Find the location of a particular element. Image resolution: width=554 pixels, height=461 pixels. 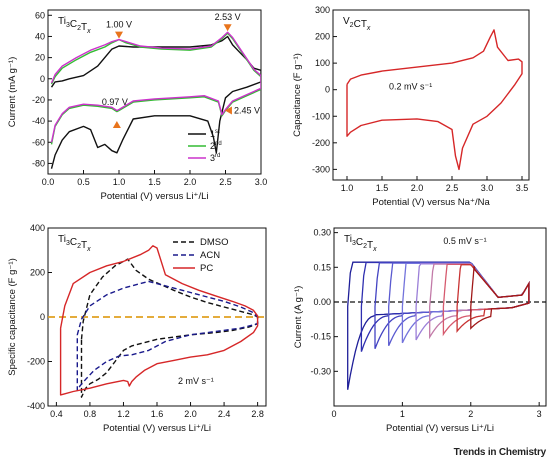

y-tick-label: -40 is located at coordinates (38, 121).